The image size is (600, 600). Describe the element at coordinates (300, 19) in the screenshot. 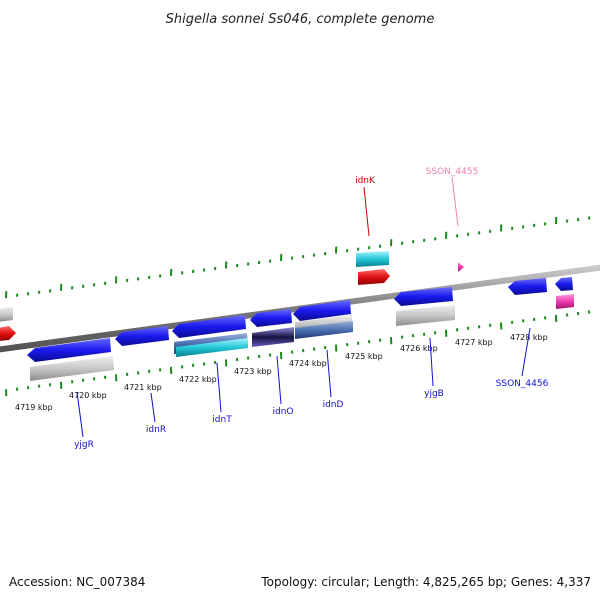

I see `map-title: Shigella sonnei Ss046, complete genome` at that location.